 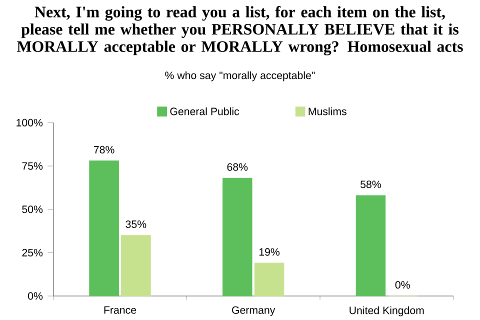 What do you see at coordinates (29, 122) in the screenshot?
I see `y-tick-label: 100%` at bounding box center [29, 122].